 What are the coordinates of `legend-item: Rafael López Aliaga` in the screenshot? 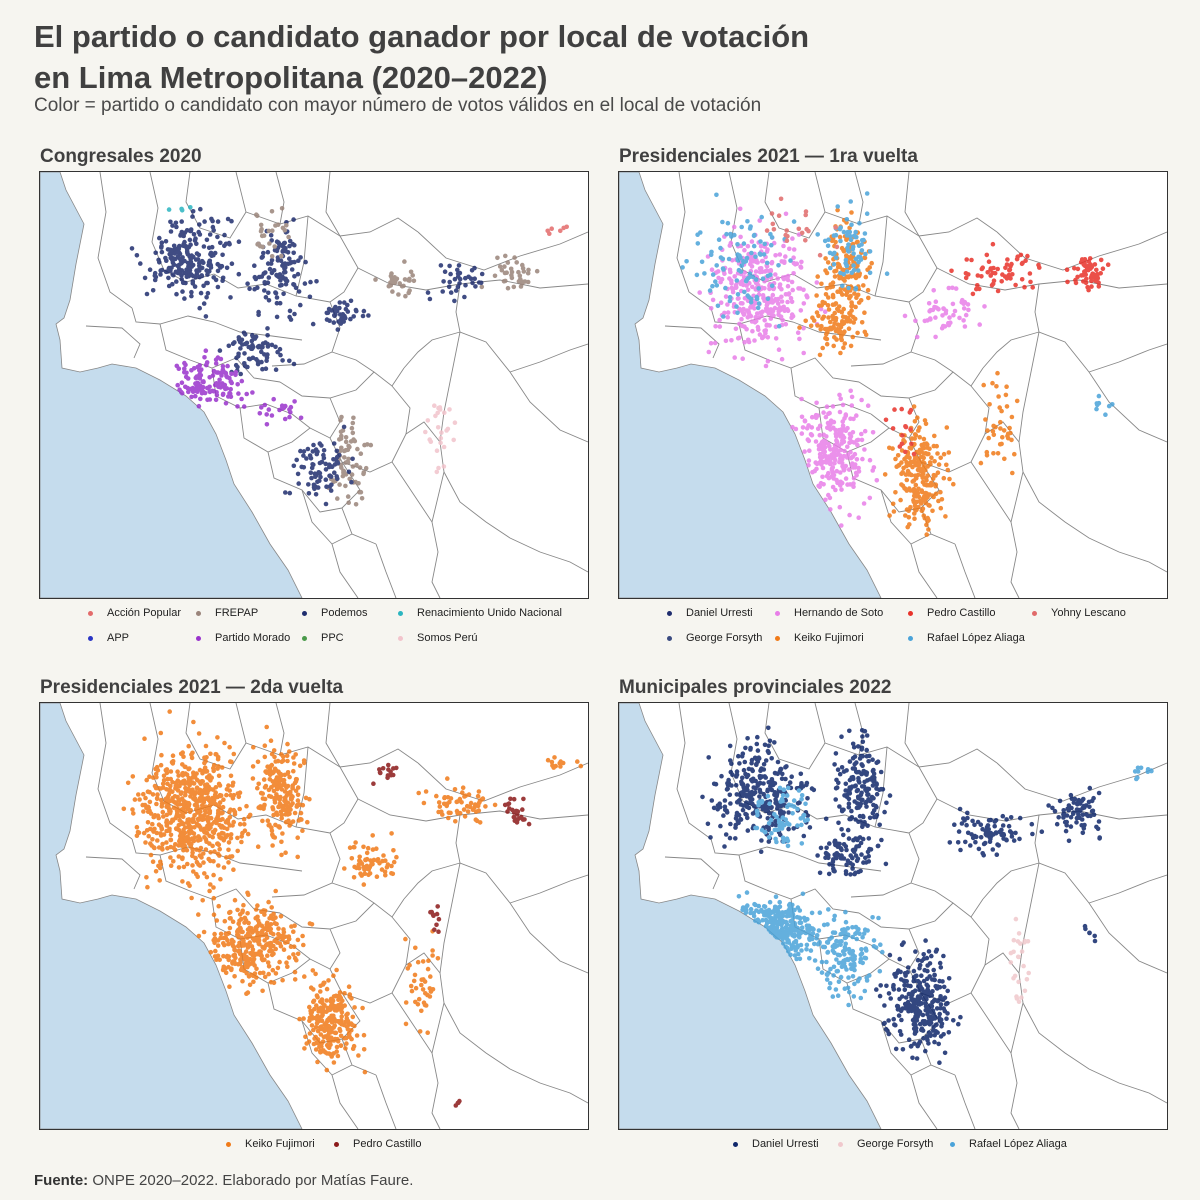 It's located at (966, 638).